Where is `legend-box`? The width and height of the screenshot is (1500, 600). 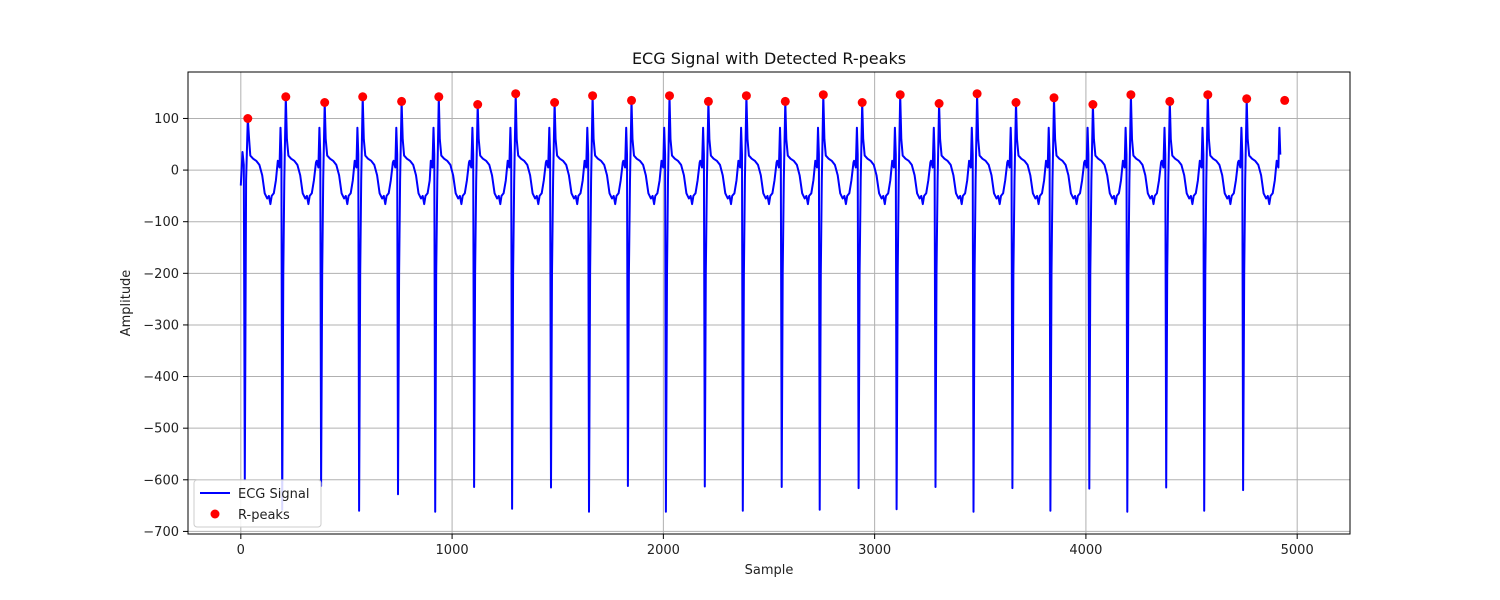
legend-box is located at coordinates (257, 503).